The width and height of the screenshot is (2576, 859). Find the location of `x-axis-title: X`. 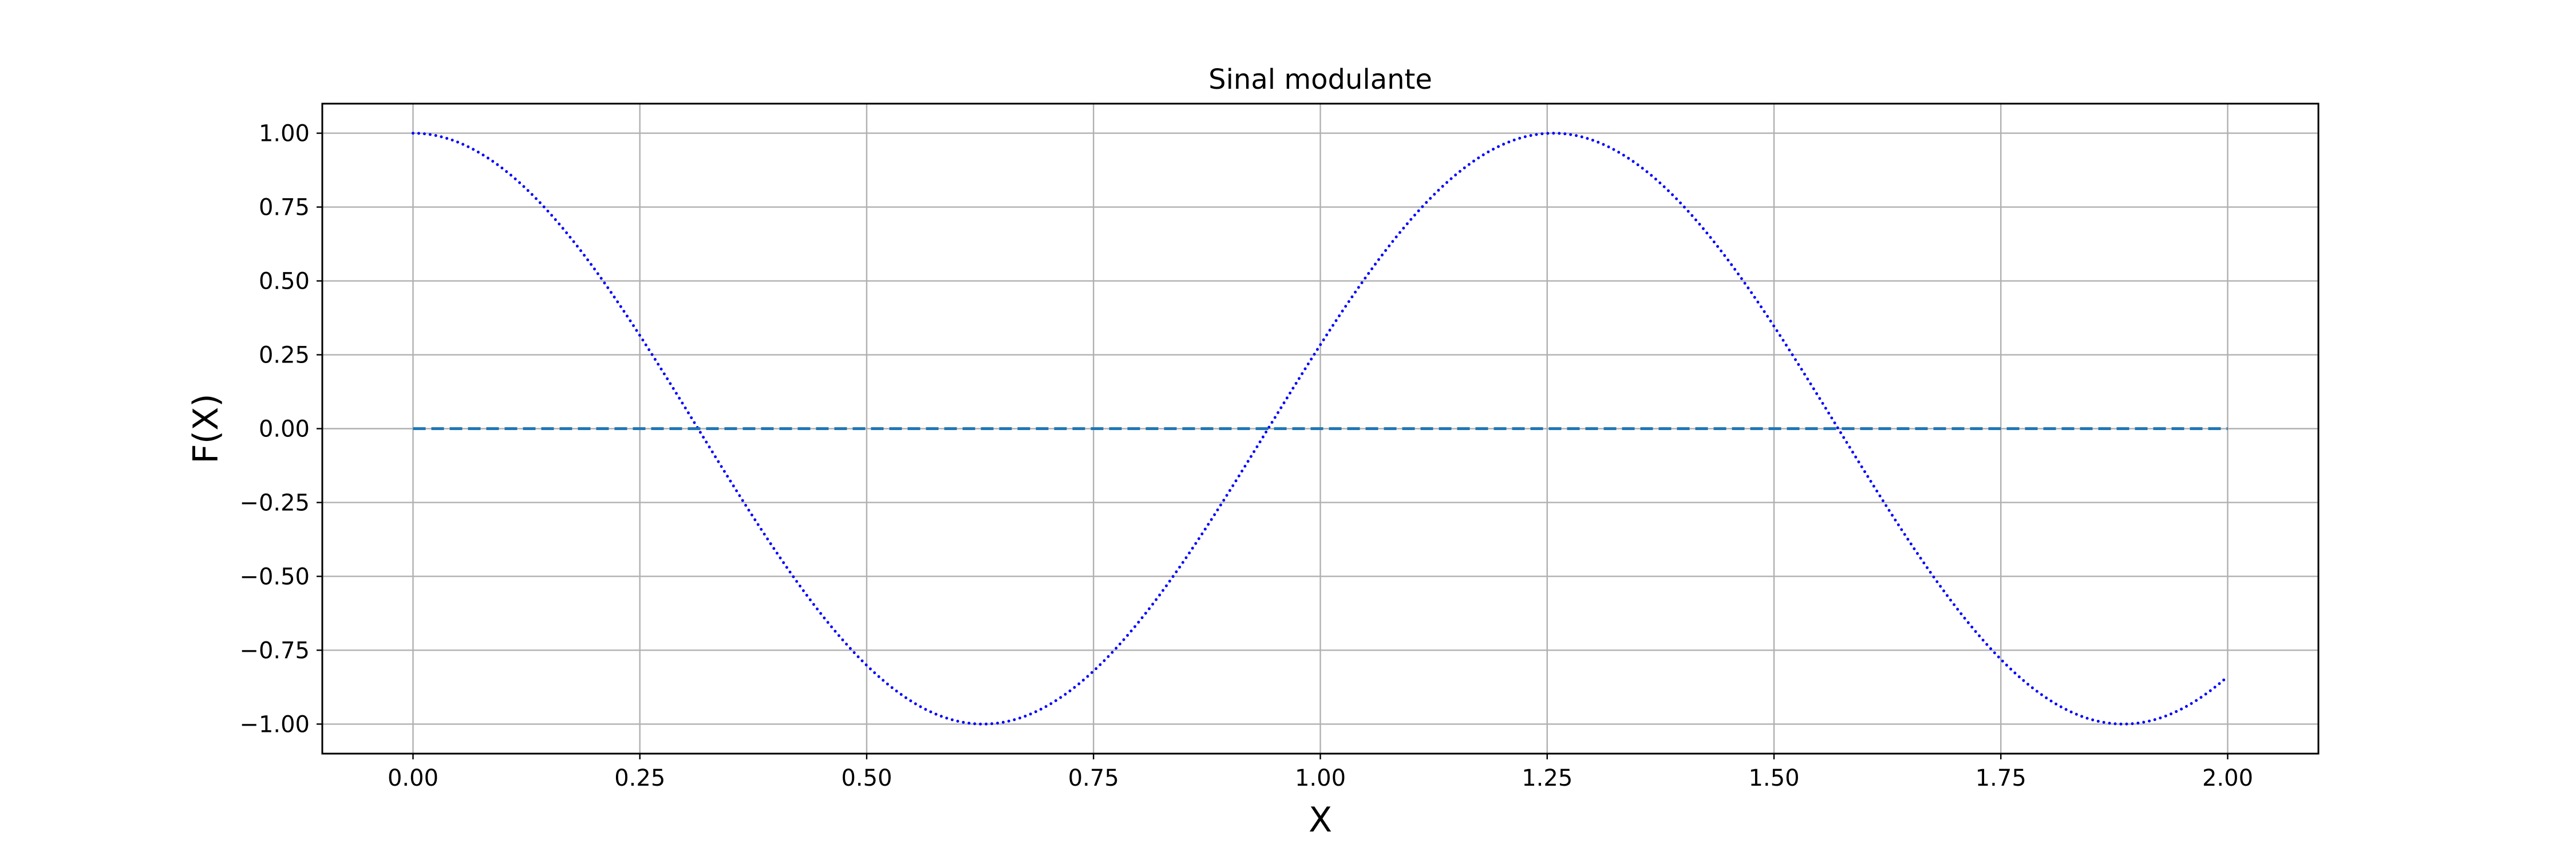

x-axis-title: X is located at coordinates (1320, 820).